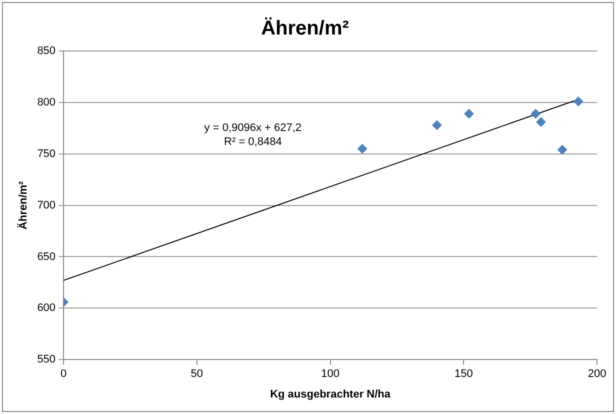 This screenshot has width=616, height=414. What do you see at coordinates (305, 28) in the screenshot?
I see `chart-title: Ähren/m²` at bounding box center [305, 28].